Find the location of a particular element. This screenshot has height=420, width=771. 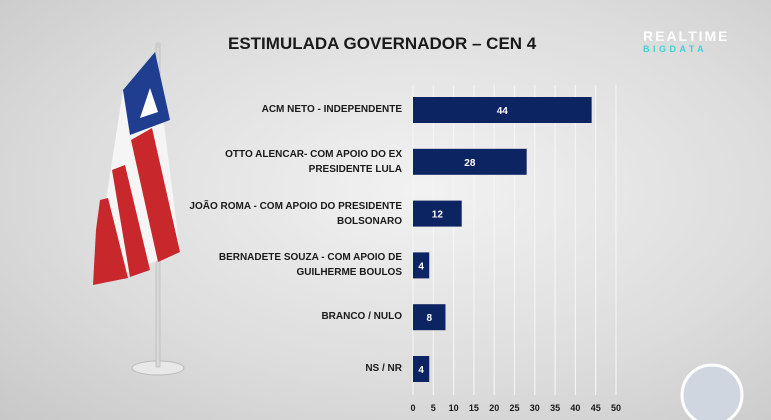

bar-value-label: 28 is located at coordinates (470, 163).